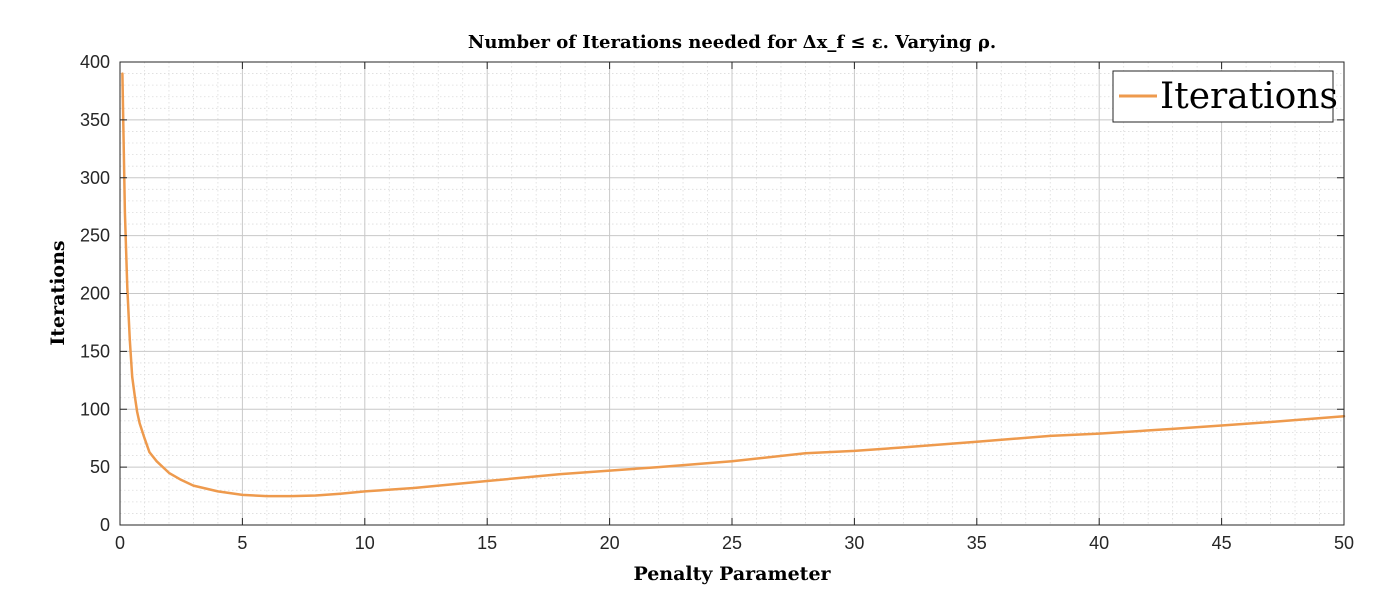 Image resolution: width=1400 pixels, height=600 pixels. Describe the element at coordinates (95, 236) in the screenshot. I see `y-tick-label: 250` at that location.